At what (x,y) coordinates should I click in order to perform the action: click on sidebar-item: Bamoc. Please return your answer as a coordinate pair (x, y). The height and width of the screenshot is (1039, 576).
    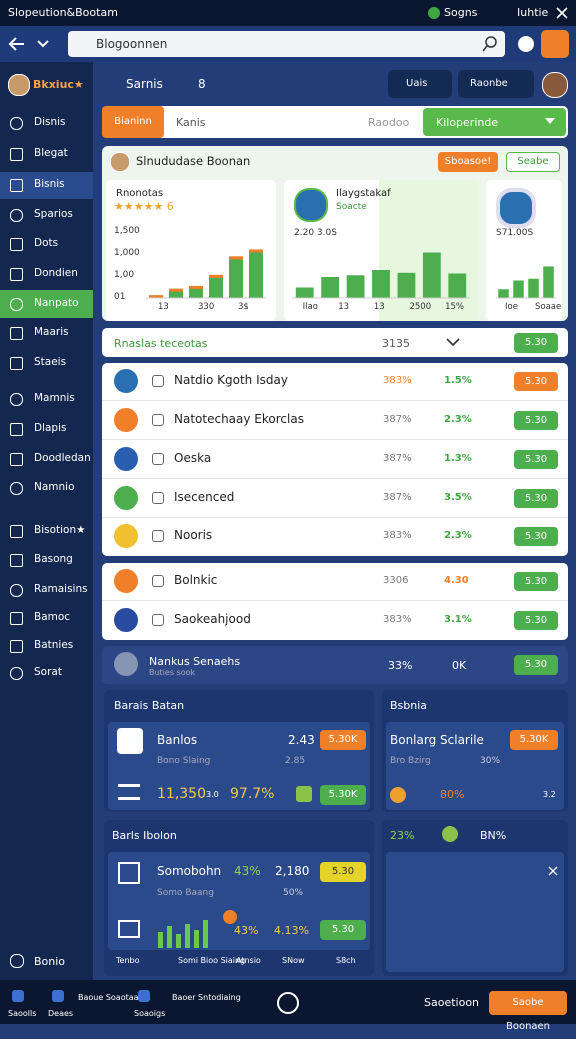
    Looking at the image, I should click on (52, 617).